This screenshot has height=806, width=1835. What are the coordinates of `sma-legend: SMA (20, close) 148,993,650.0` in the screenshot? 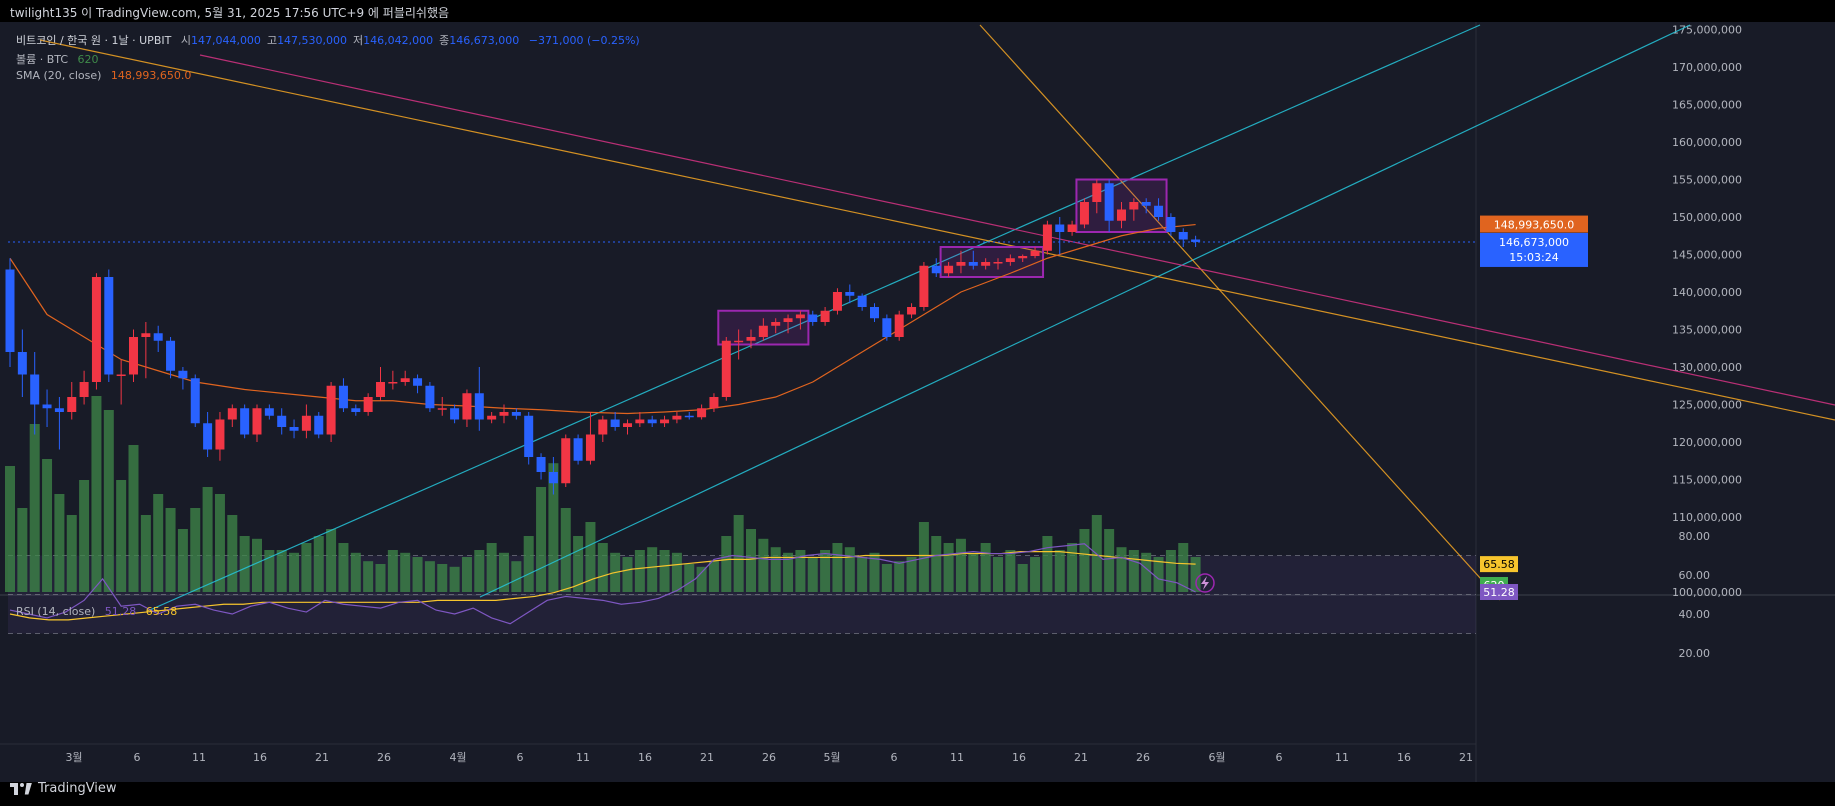 It's located at (103, 75).